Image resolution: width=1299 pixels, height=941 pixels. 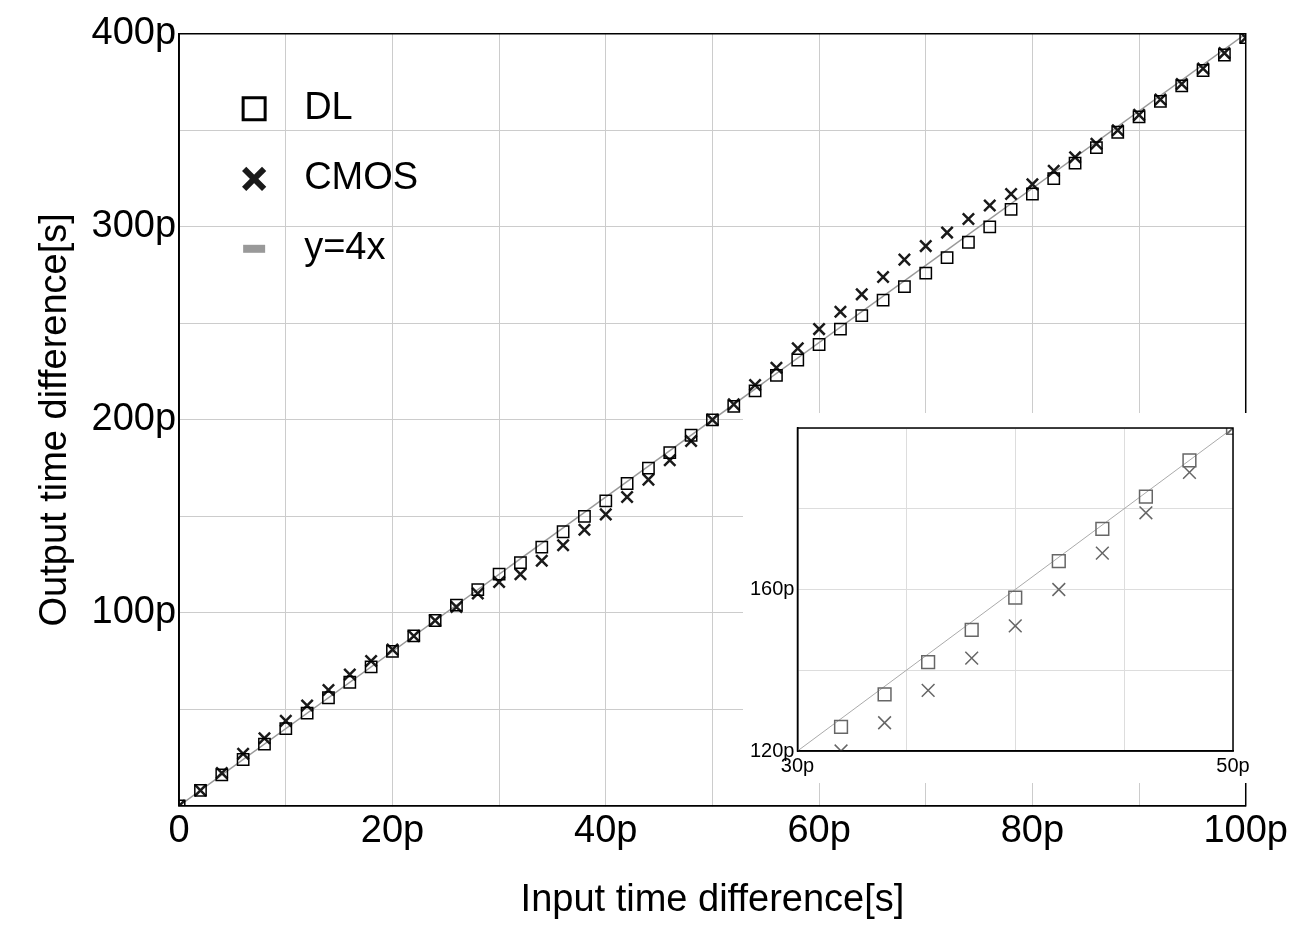 I want to click on x-tick-label: 40p, so click(x=606, y=829).